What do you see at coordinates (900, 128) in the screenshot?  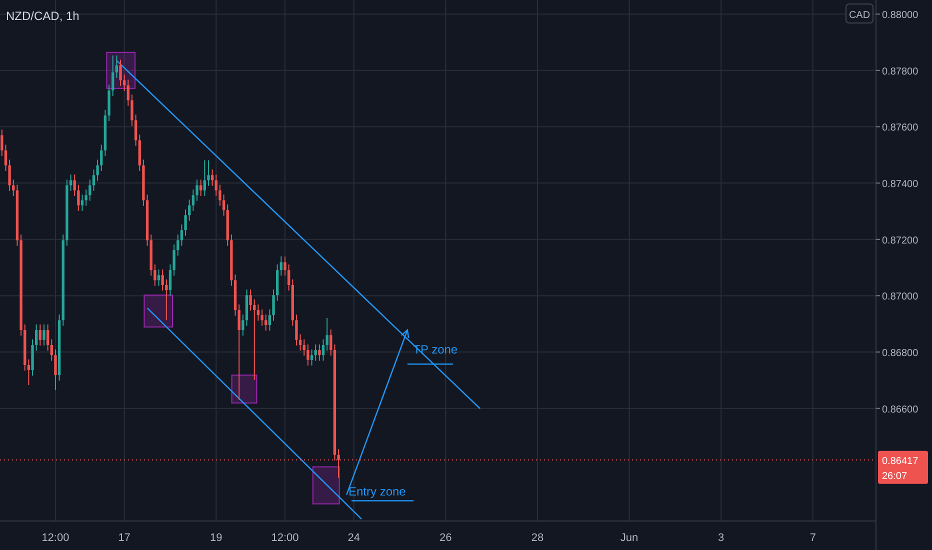 I see `y-tick-label: 0.87600` at bounding box center [900, 128].